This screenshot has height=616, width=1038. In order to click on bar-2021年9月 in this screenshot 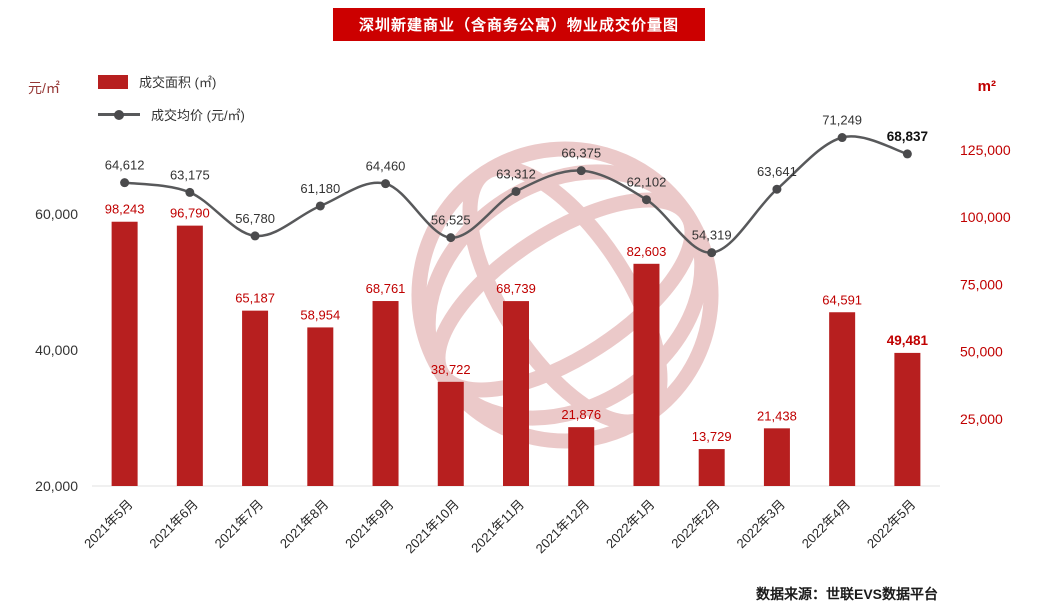, I will do `click(385, 393)`.